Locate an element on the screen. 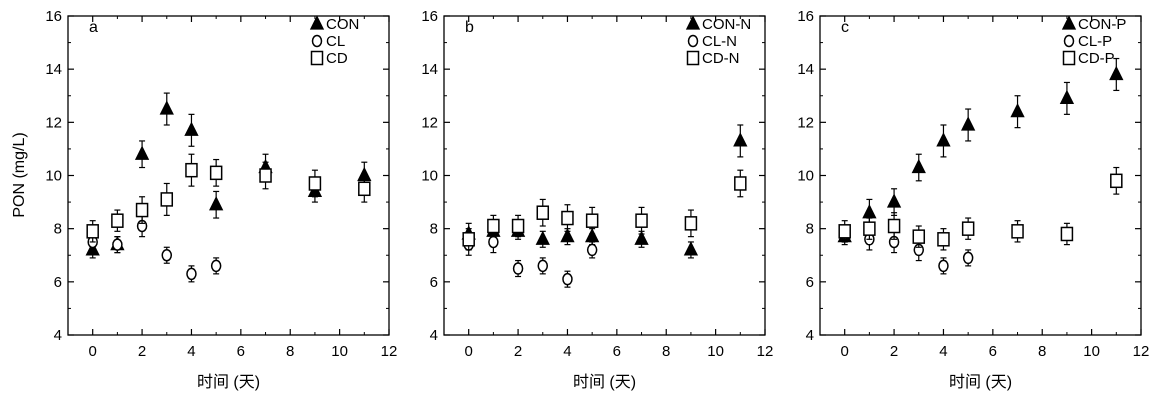 This screenshot has height=400, width=1156. y-tick-label: 10 is located at coordinates (805, 176).